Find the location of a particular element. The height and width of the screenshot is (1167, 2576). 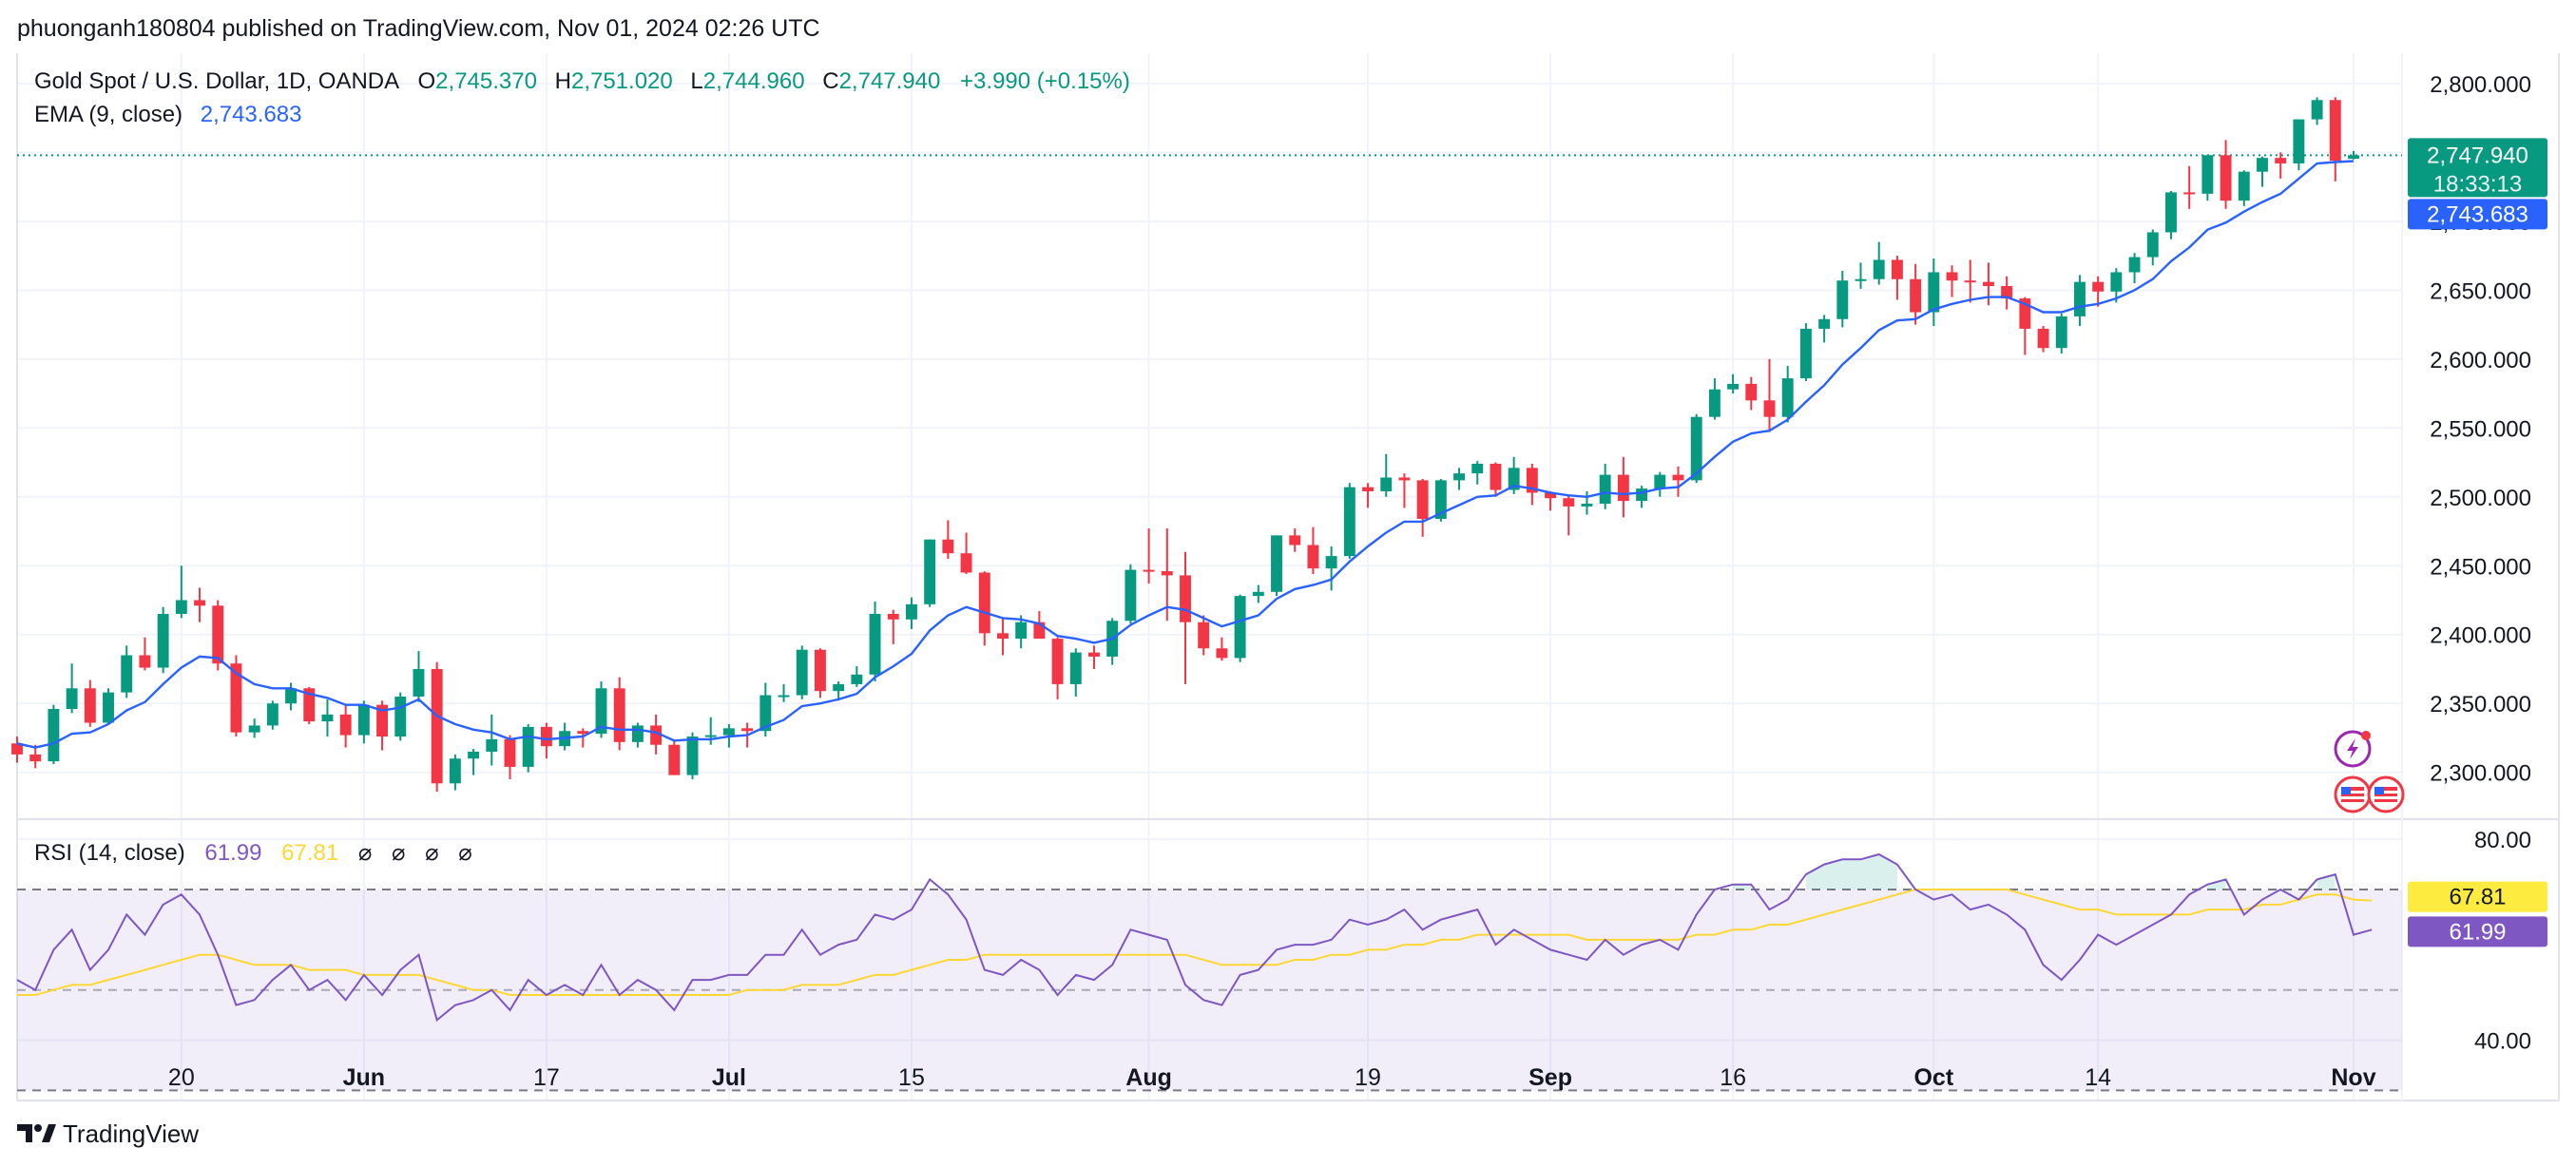

time-axis: 20 Jun 17 Jul 15 Aug 19 Sep 16 Oct 14 Nov is located at coordinates (1272, 1078).